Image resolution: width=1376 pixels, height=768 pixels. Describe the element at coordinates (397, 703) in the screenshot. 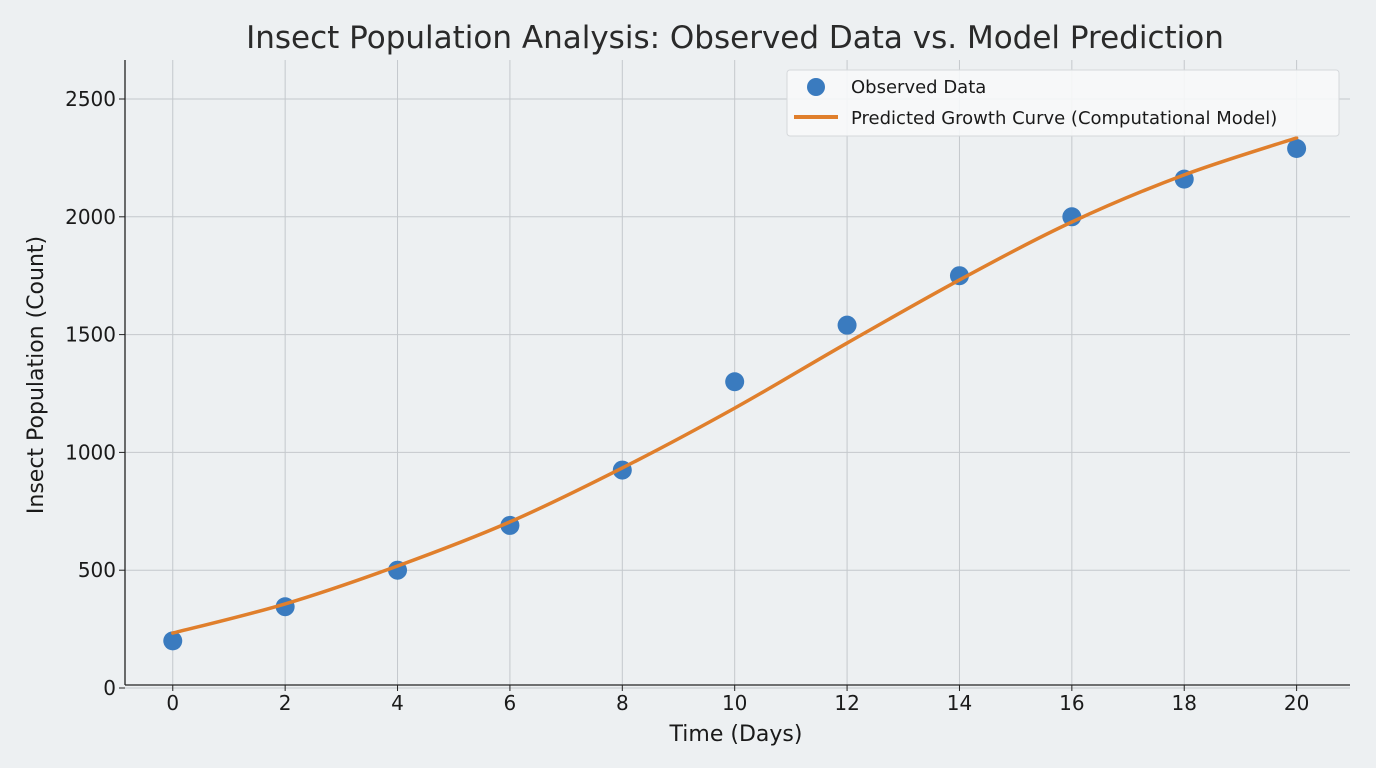

I see `x-tick-label: 4` at that location.